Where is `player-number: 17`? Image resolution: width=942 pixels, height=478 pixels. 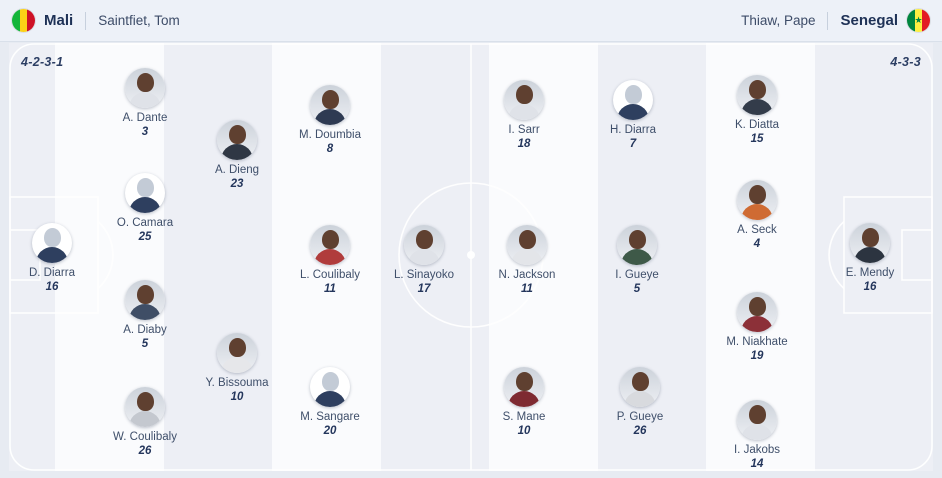
player-number: 17 is located at coordinates (424, 289).